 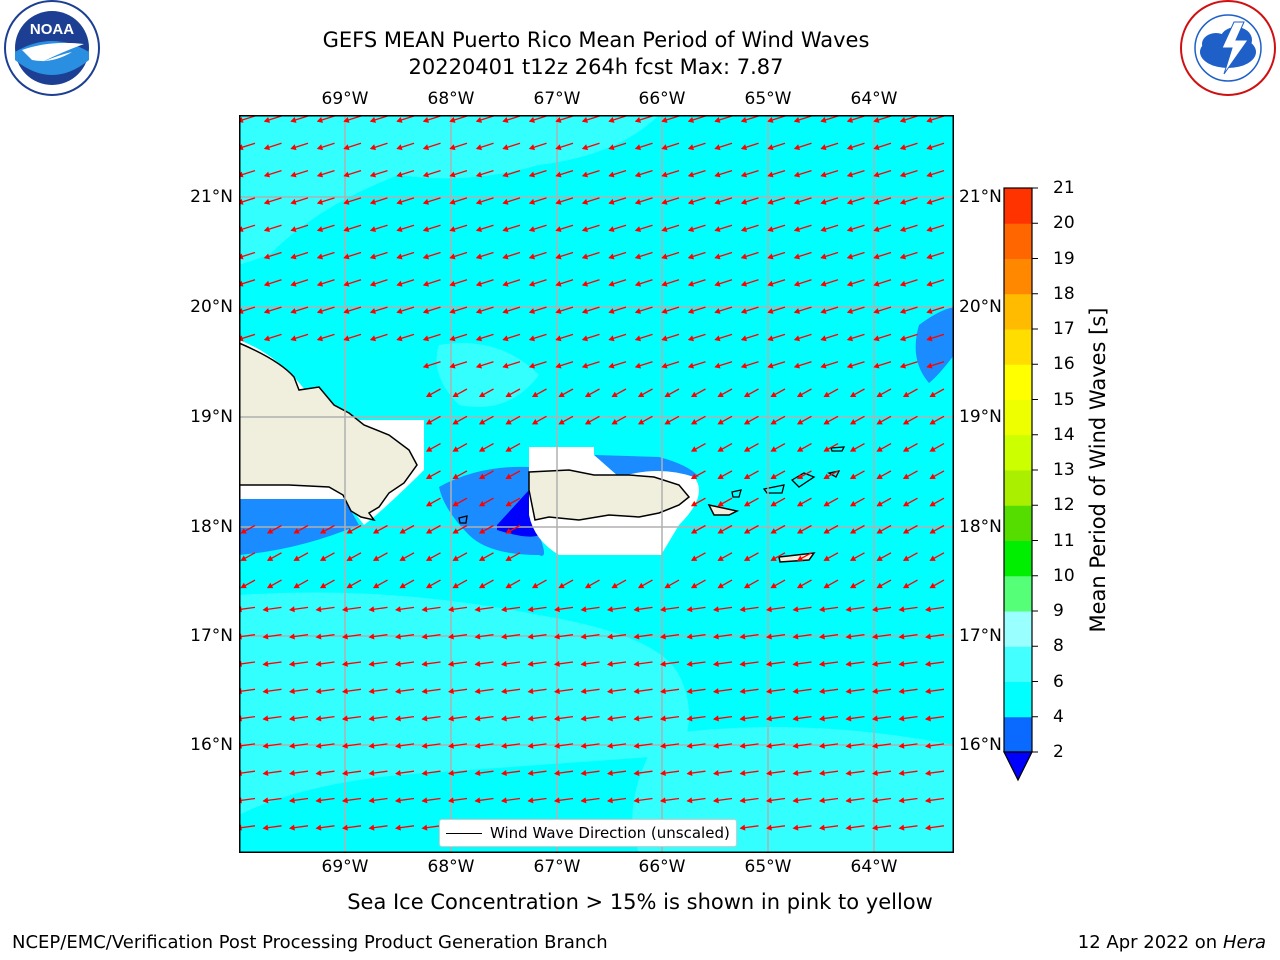 What do you see at coordinates (768, 99) in the screenshot?
I see `lon-label-top: 65°W` at bounding box center [768, 99].